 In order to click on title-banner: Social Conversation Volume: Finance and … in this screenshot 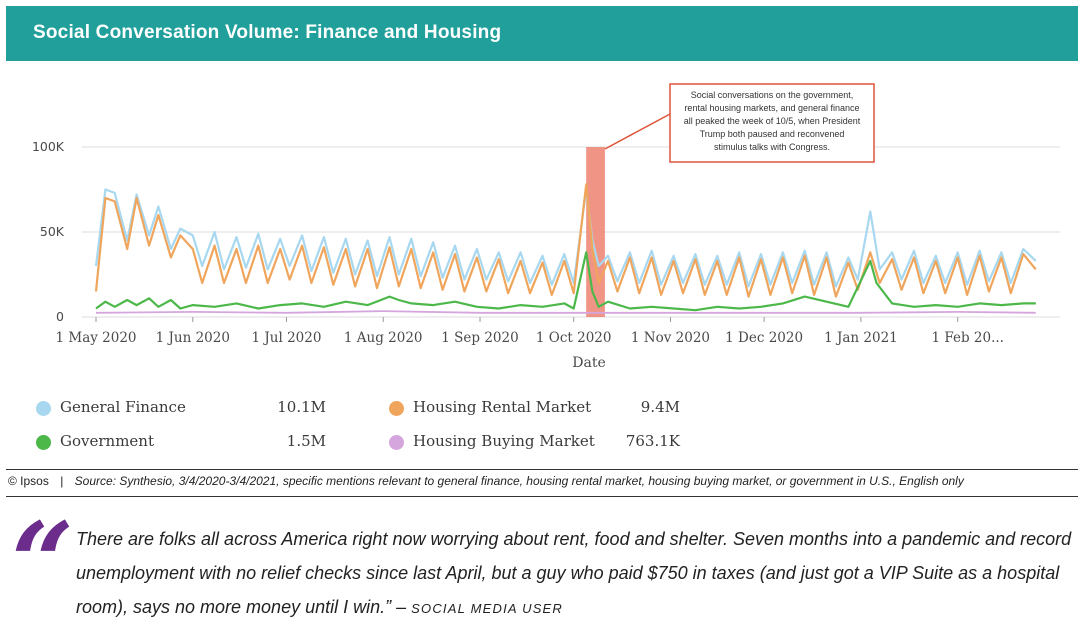, I will do `click(542, 33)`.